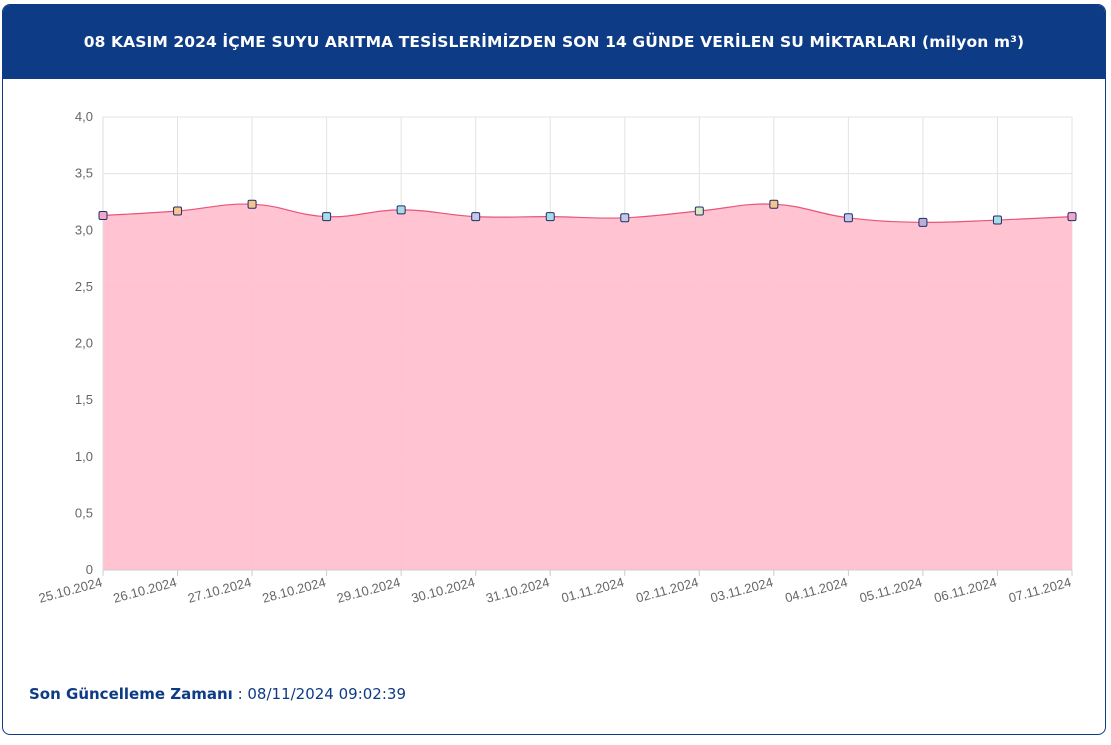 This screenshot has width=1111, height=745. Describe the element at coordinates (326, 694) in the screenshot. I see `last-updated-value: 08/11/2024 09:02:39` at that location.